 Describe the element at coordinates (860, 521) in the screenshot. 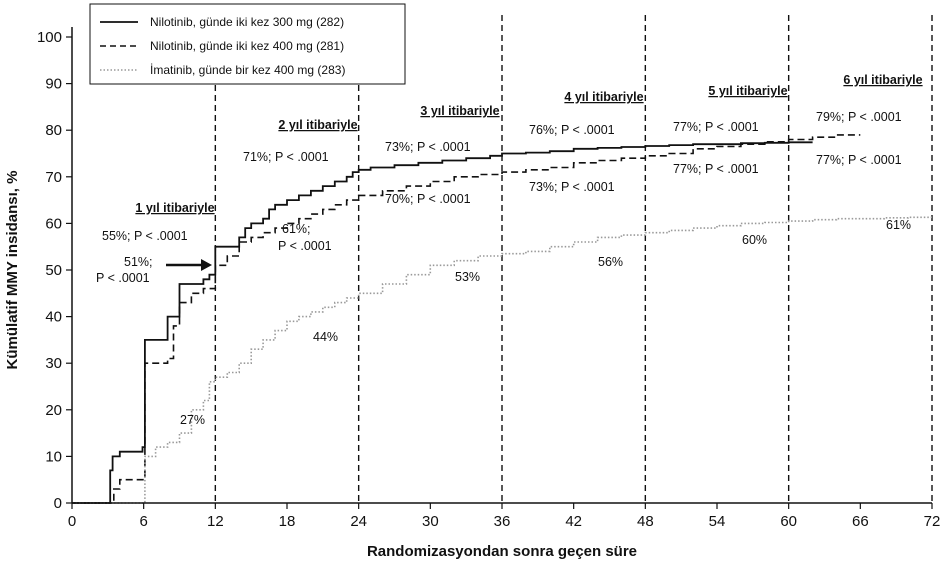

I see `x-tick-label: 66` at that location.